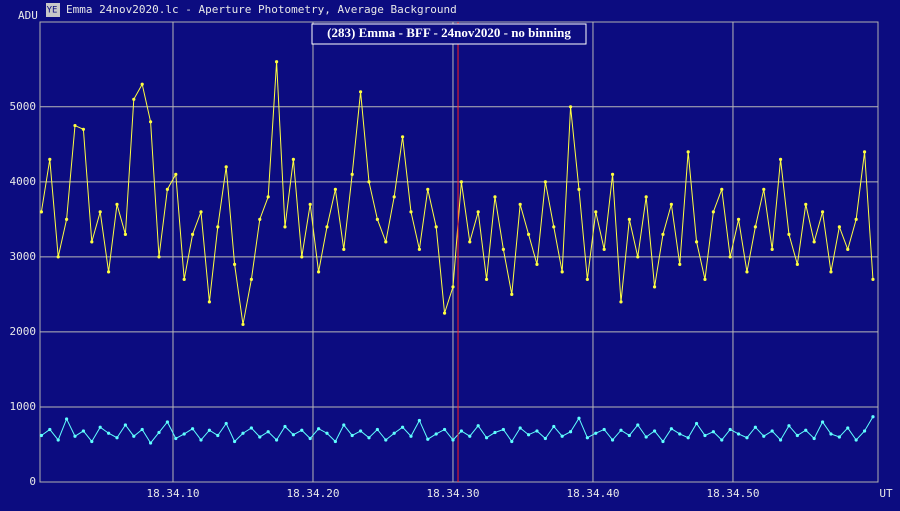 Image resolution: width=900 pixels, height=511 pixels. I want to click on y-tick-label: 0, so click(32, 481).